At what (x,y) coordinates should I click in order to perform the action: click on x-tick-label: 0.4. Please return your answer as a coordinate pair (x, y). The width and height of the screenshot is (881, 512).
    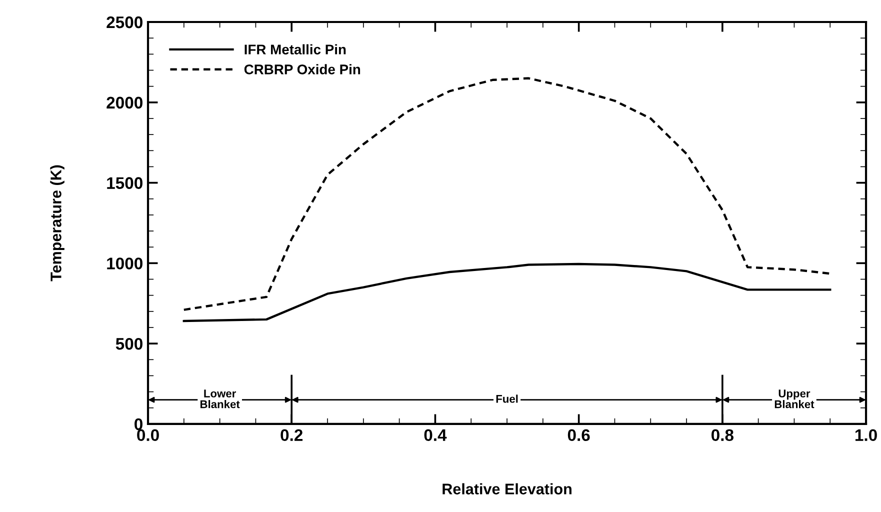
    Looking at the image, I should click on (435, 435).